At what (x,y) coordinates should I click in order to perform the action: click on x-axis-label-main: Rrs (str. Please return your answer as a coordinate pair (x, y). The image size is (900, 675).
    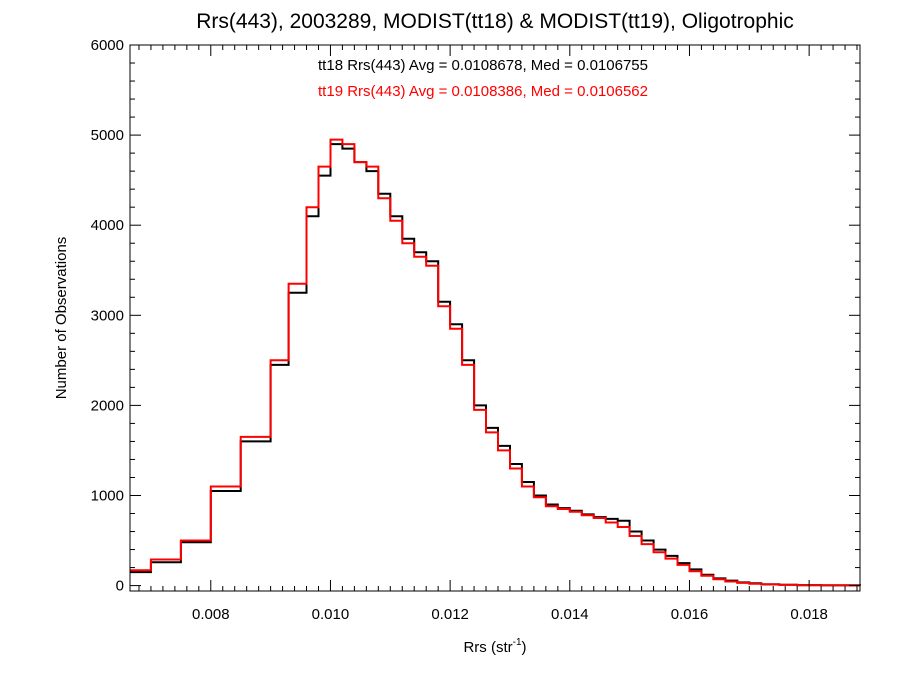
    Looking at the image, I should click on (487, 647).